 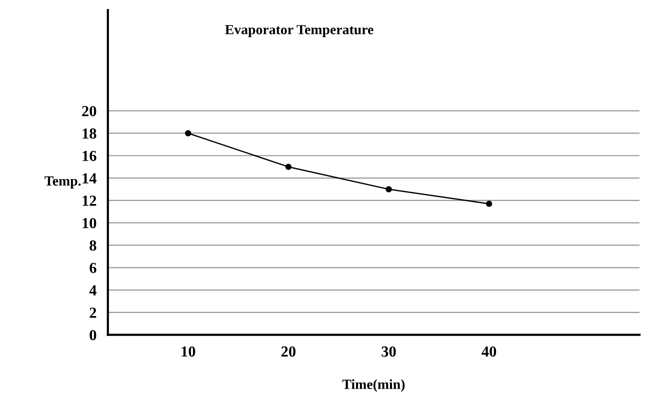 What do you see at coordinates (93, 245) in the screenshot?
I see `y-tick-label: 8` at bounding box center [93, 245].